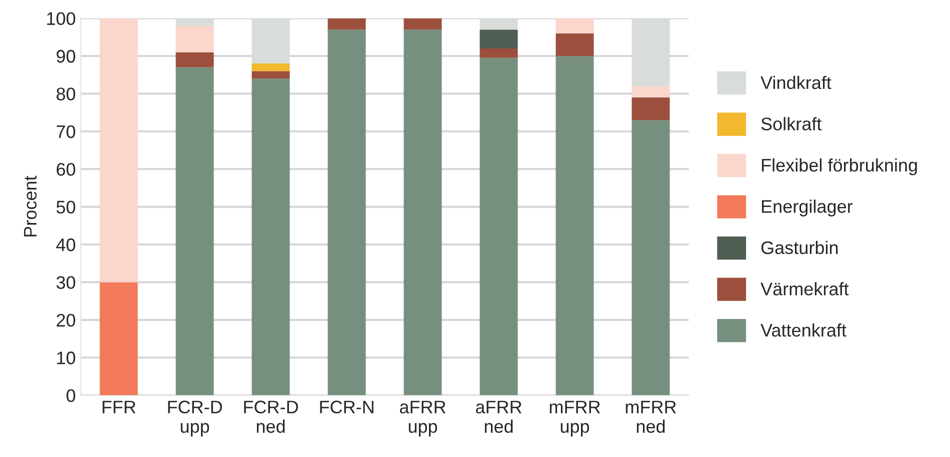 This screenshot has height=457, width=950. I want to click on legend-label: Energilager, so click(807, 208).